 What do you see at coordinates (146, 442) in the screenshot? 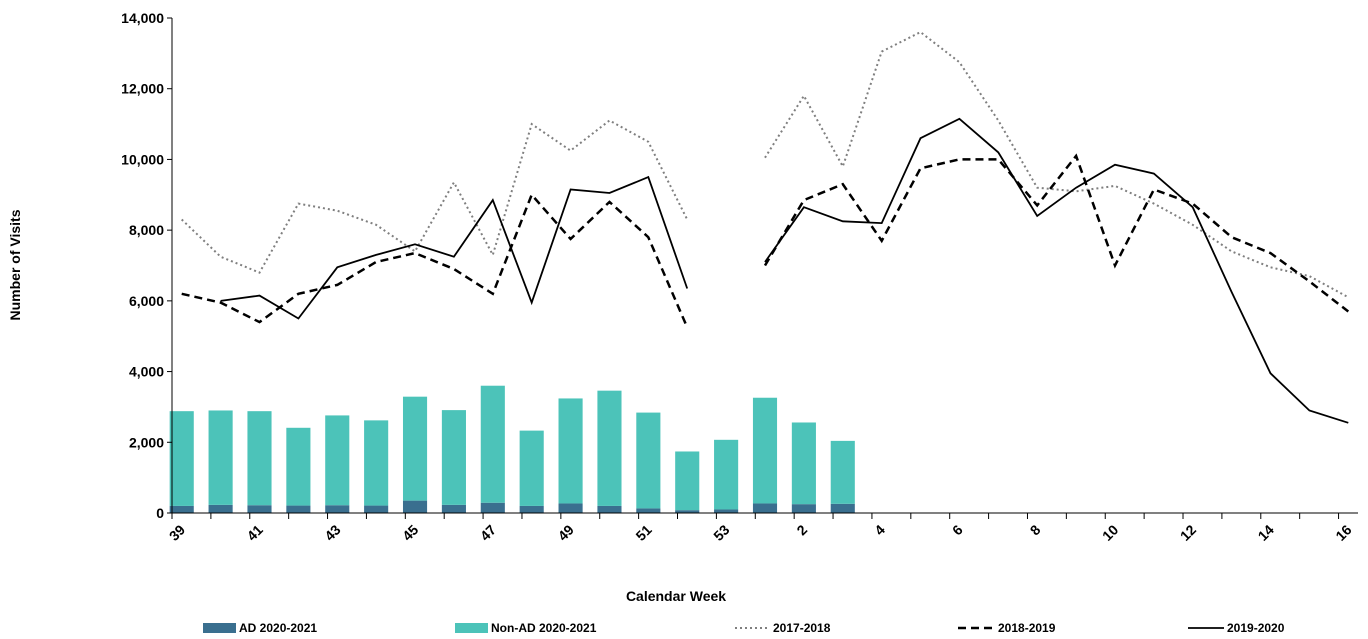
I see `y-tick-label: 2,000` at bounding box center [146, 442].